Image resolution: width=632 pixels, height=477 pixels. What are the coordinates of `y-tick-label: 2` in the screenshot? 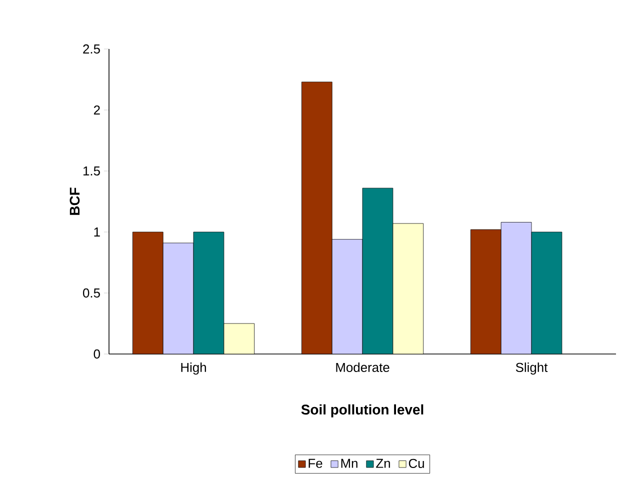 It's located at (97, 110).